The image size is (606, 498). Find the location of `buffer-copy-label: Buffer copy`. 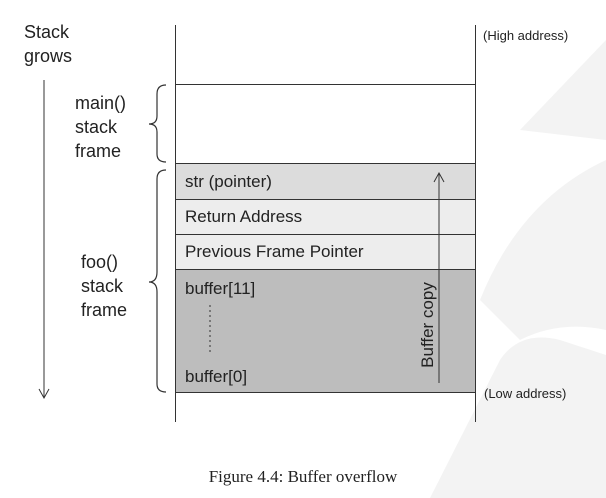

buffer-copy-label: Buffer copy is located at coordinates (427, 325).